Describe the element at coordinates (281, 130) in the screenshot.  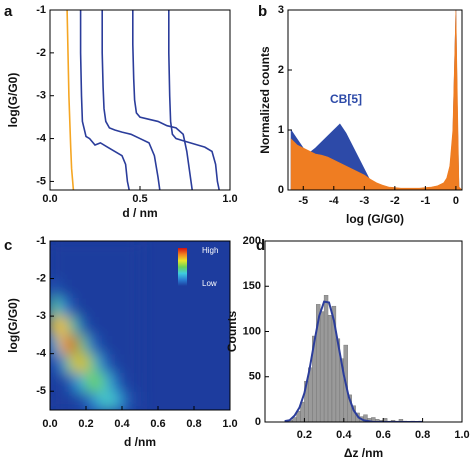
I see `y-tick-label: 1` at that location.